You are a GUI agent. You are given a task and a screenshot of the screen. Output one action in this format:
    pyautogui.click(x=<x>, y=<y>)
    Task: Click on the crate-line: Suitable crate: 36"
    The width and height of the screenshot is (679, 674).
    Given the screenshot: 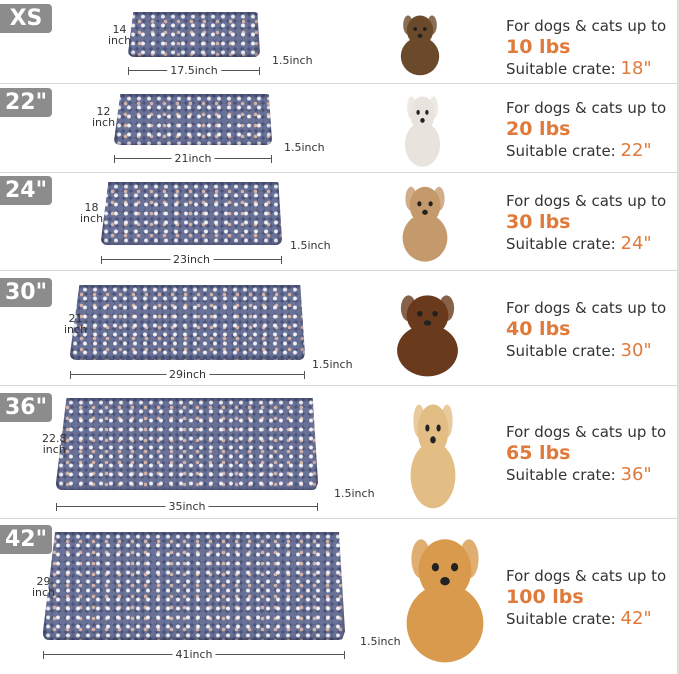 What is the action you would take?
    pyautogui.click(x=586, y=475)
    